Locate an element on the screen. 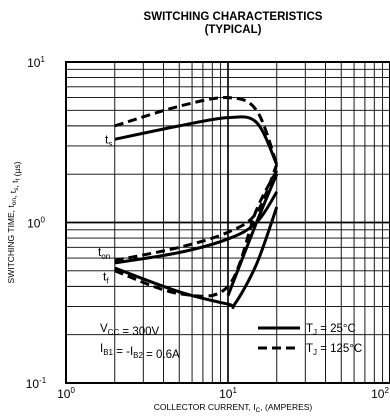 The width and height of the screenshot is (390, 419). test-conditions: VCC = 300V IB1 = -IB2 = 0.6A is located at coordinates (140, 342).